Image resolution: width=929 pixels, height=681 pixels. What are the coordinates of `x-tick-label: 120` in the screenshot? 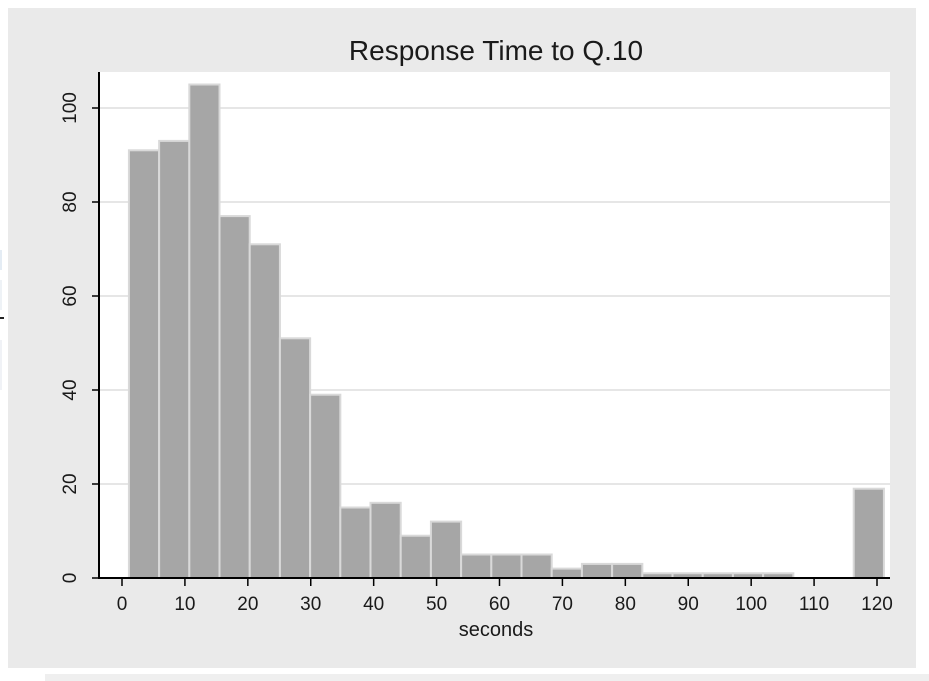 It's located at (877, 604).